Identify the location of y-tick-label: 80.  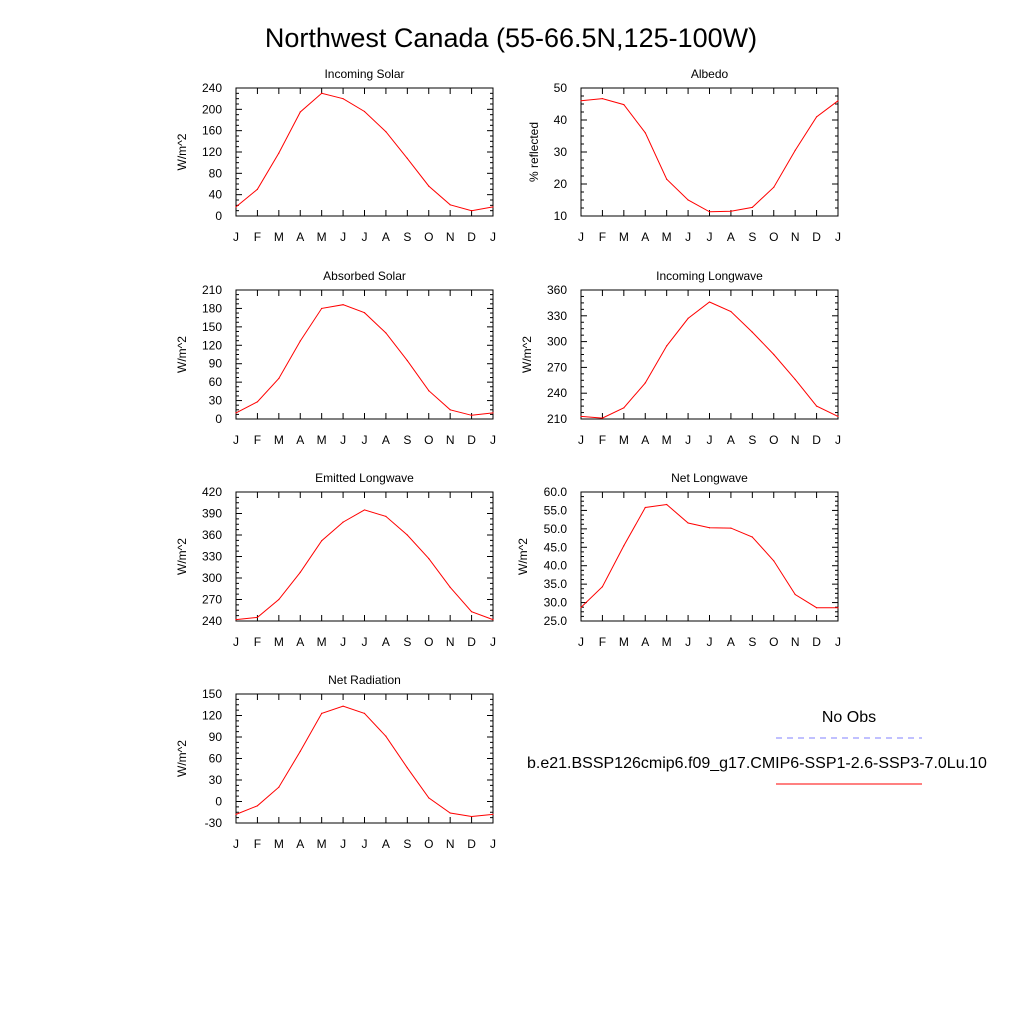
(216, 173).